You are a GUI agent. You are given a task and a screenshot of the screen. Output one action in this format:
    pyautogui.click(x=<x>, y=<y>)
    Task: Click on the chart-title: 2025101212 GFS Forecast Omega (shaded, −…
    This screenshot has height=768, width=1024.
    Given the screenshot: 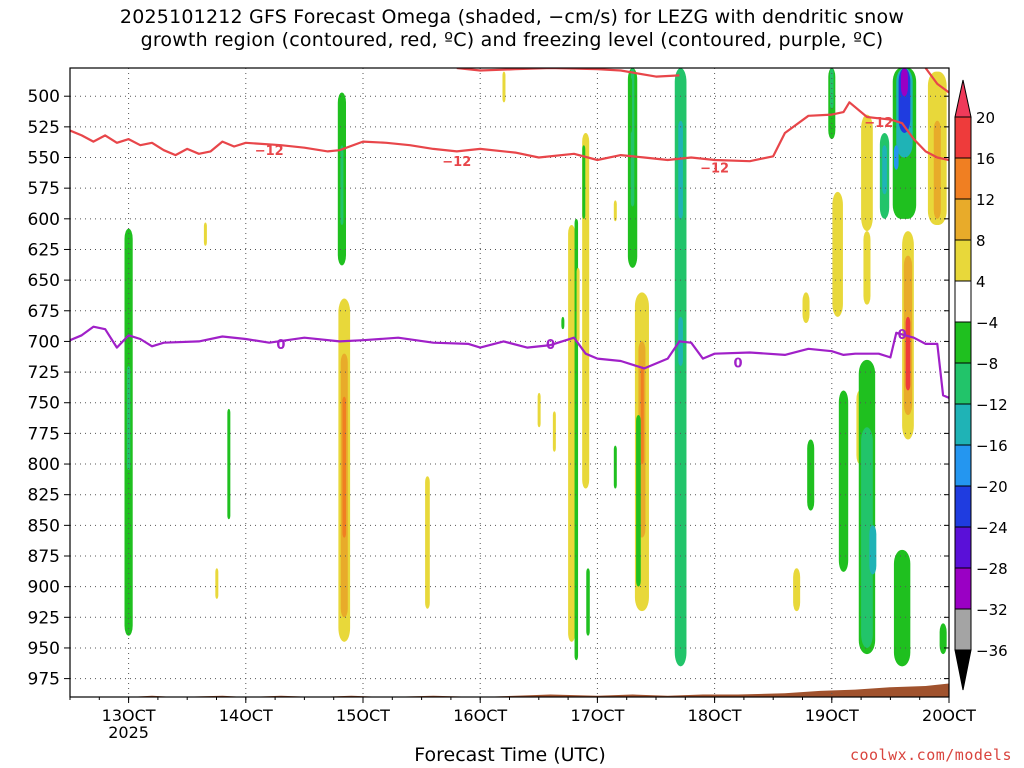 What is the action you would take?
    pyautogui.click(x=512, y=29)
    